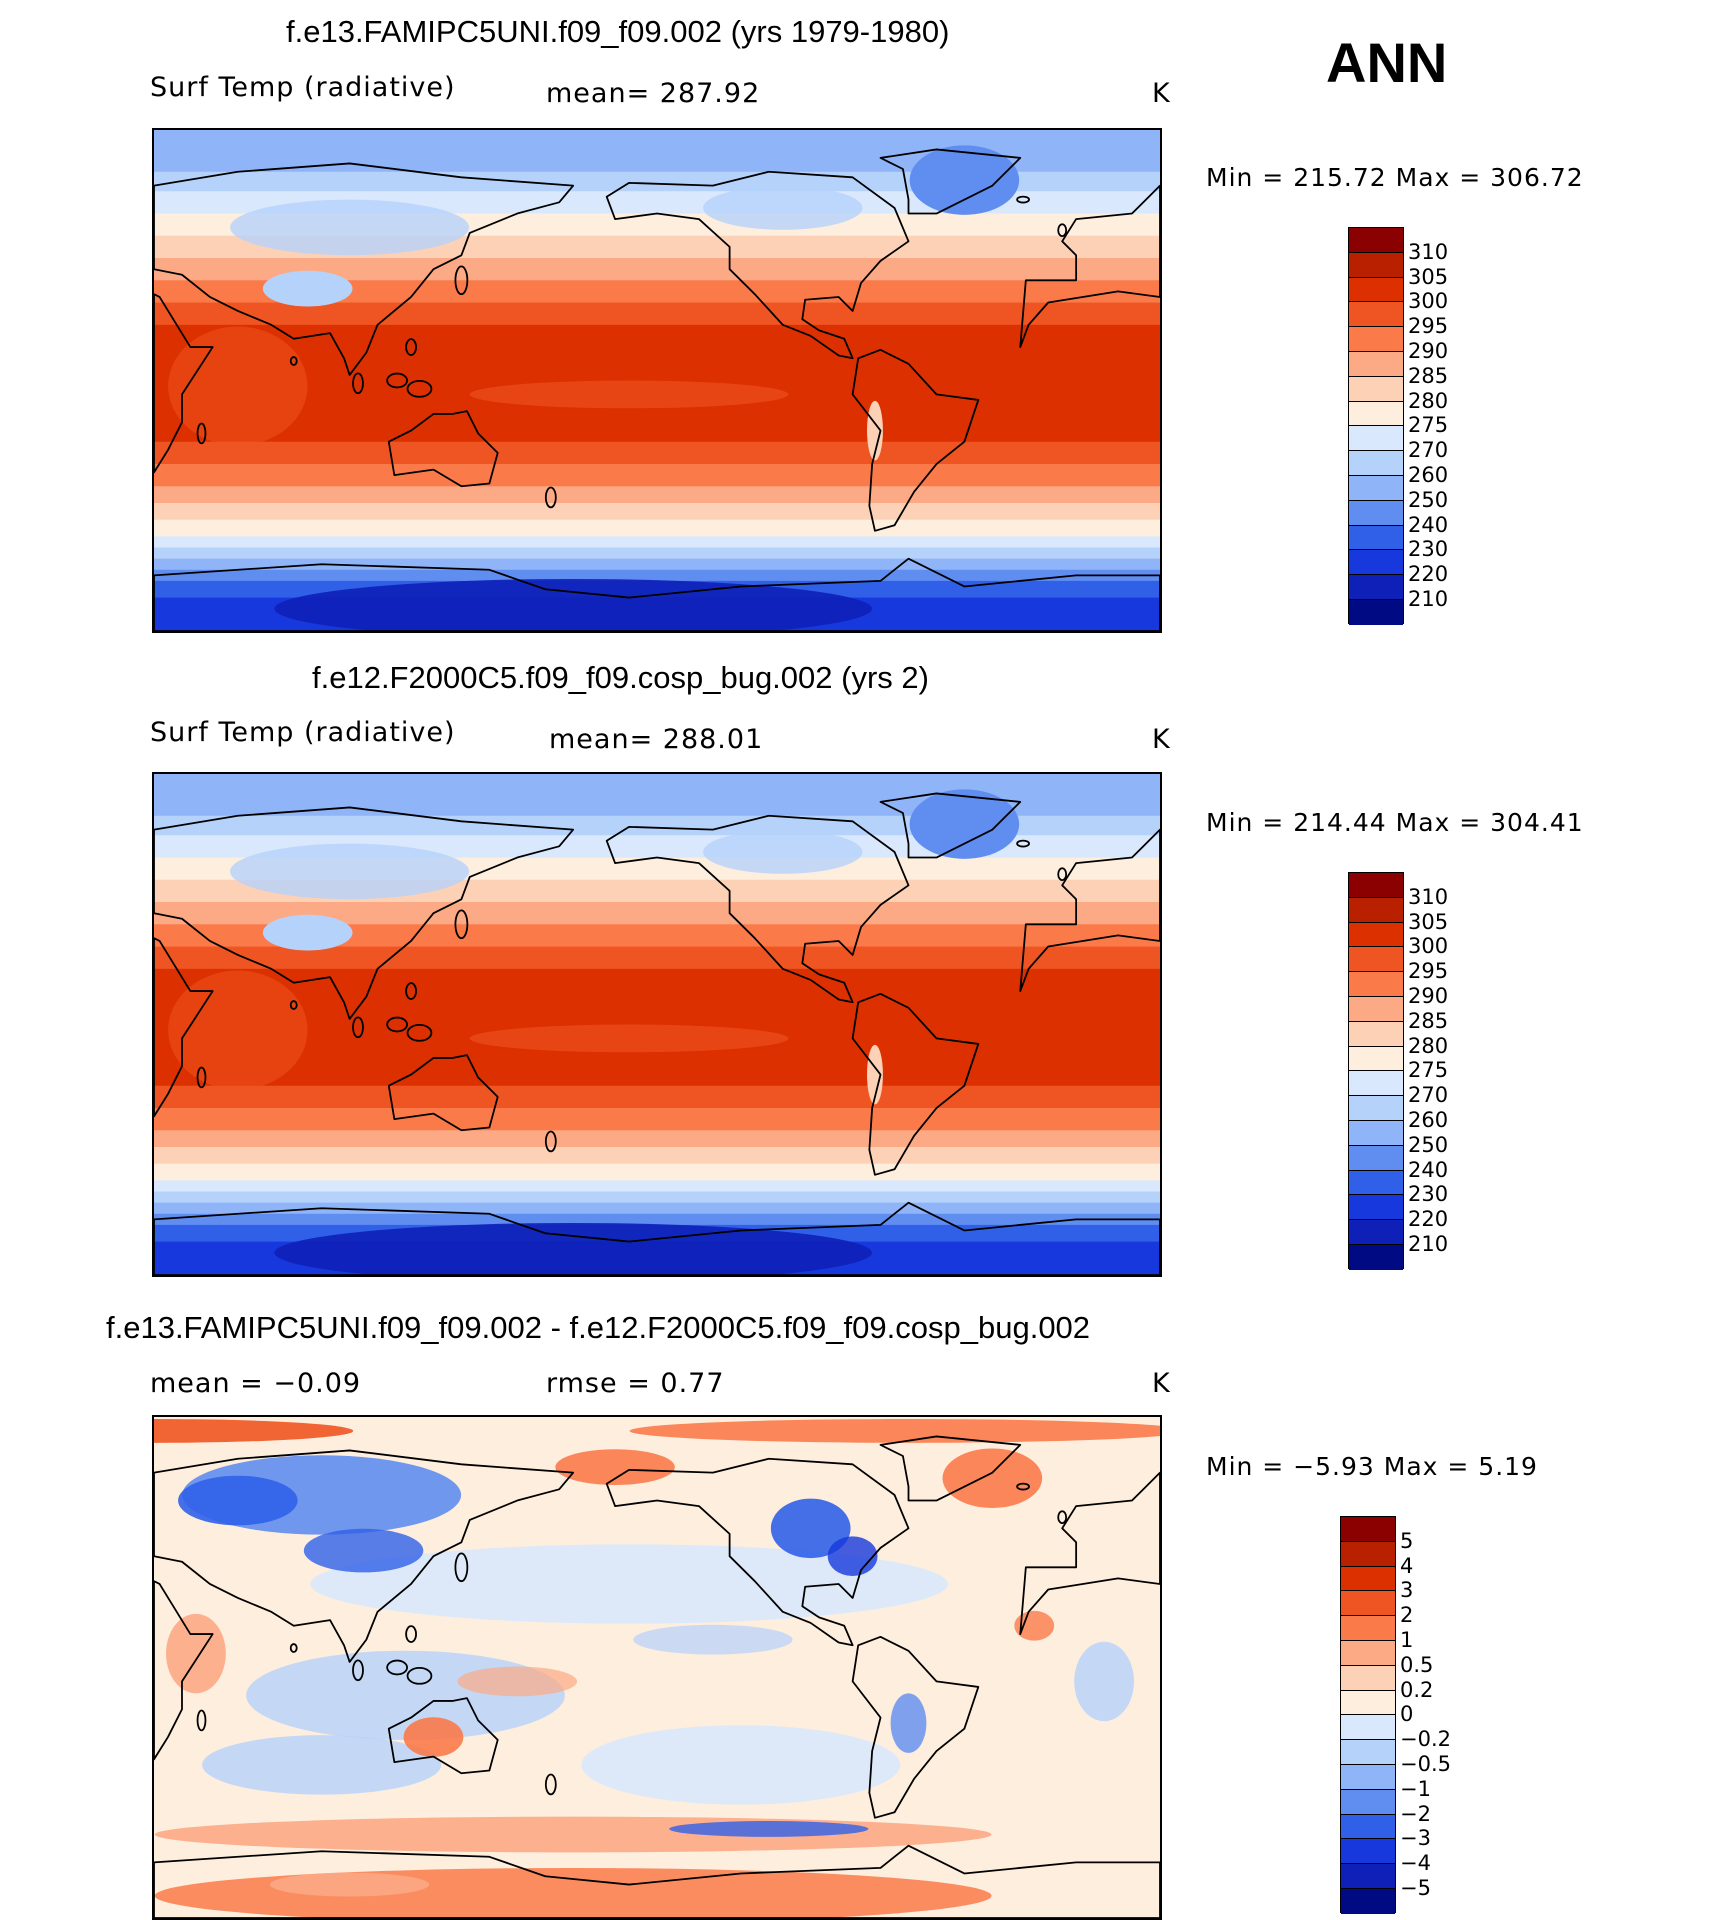  Describe the element at coordinates (1417, 1689) in the screenshot. I see `colorbar-tick-label: 0.2` at that location.